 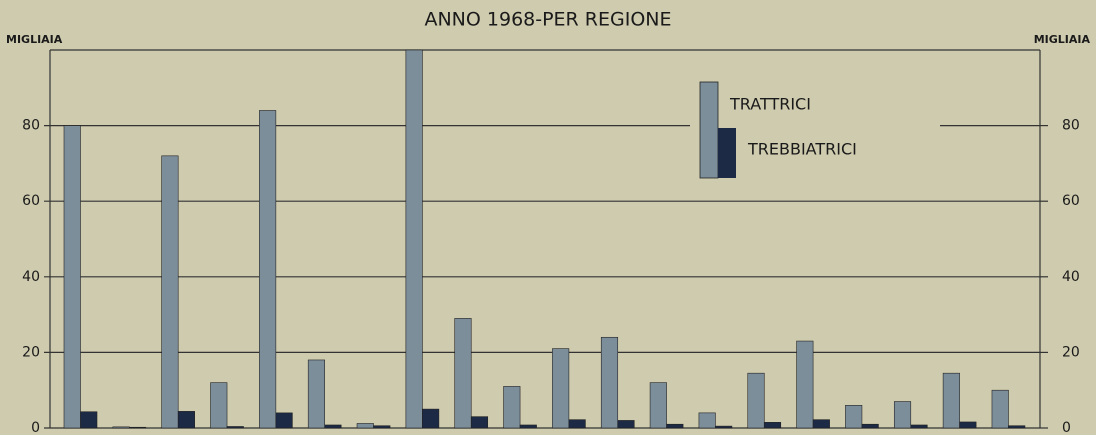 What do you see at coordinates (1071, 352) in the screenshot?
I see `y2-tick-label: 20` at bounding box center [1071, 352].